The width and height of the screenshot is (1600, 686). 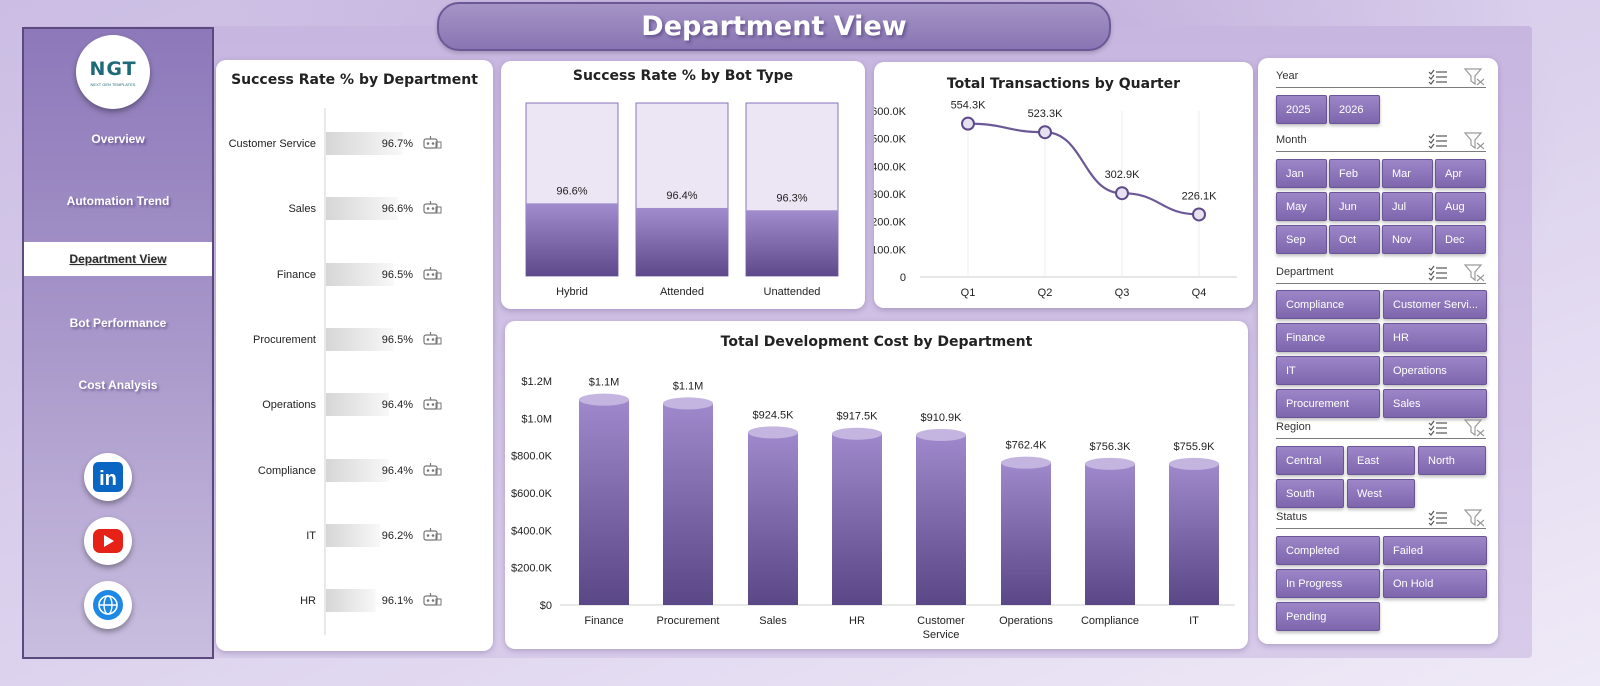 I want to click on slicer-month-option: Mar, so click(x=1407, y=173).